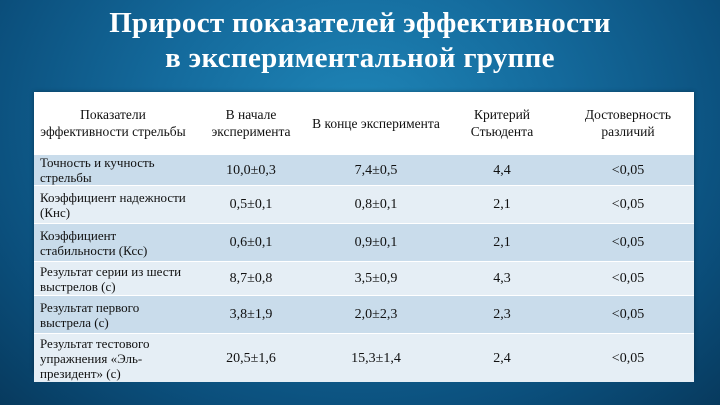  What do you see at coordinates (502, 314) in the screenshot?
I see `cell-student: 2,3` at bounding box center [502, 314].